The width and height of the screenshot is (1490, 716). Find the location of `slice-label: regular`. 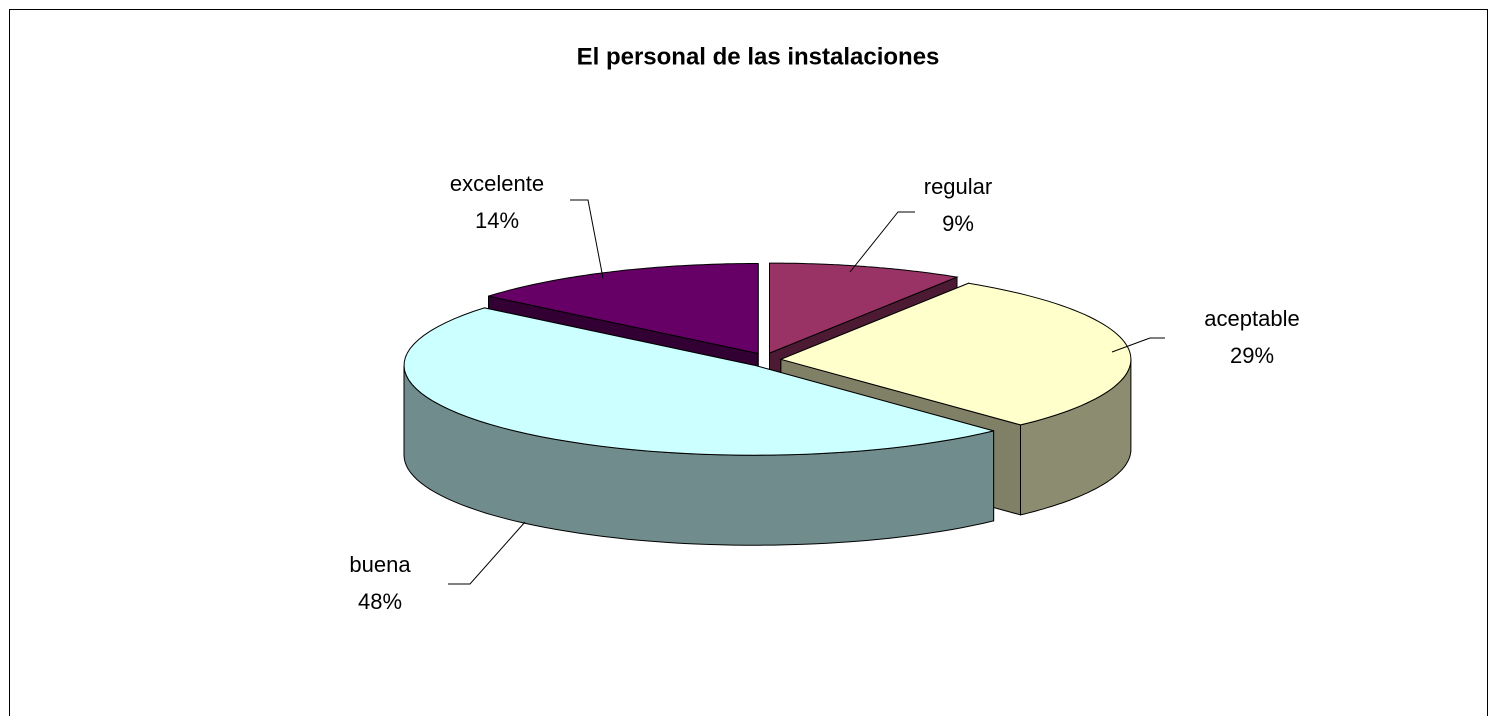

slice-label: regular is located at coordinates (958, 186).